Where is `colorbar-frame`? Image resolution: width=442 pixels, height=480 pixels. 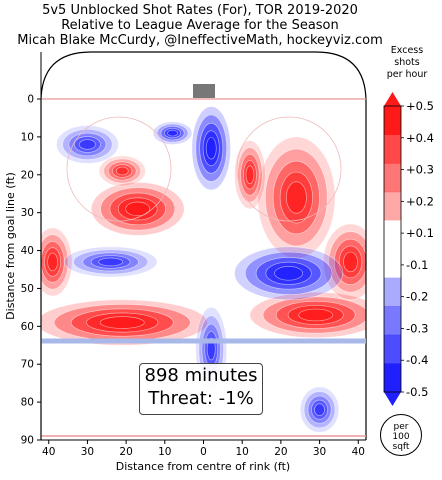
colorbar-frame is located at coordinates (392, 249).